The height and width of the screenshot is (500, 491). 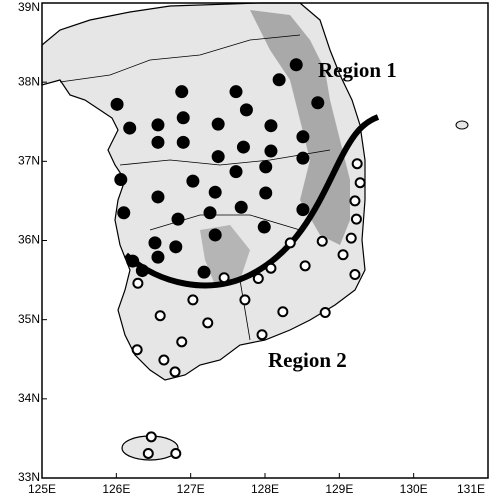 What do you see at coordinates (29, 161) in the screenshot?
I see `y-tick-label: 37N` at bounding box center [29, 161].